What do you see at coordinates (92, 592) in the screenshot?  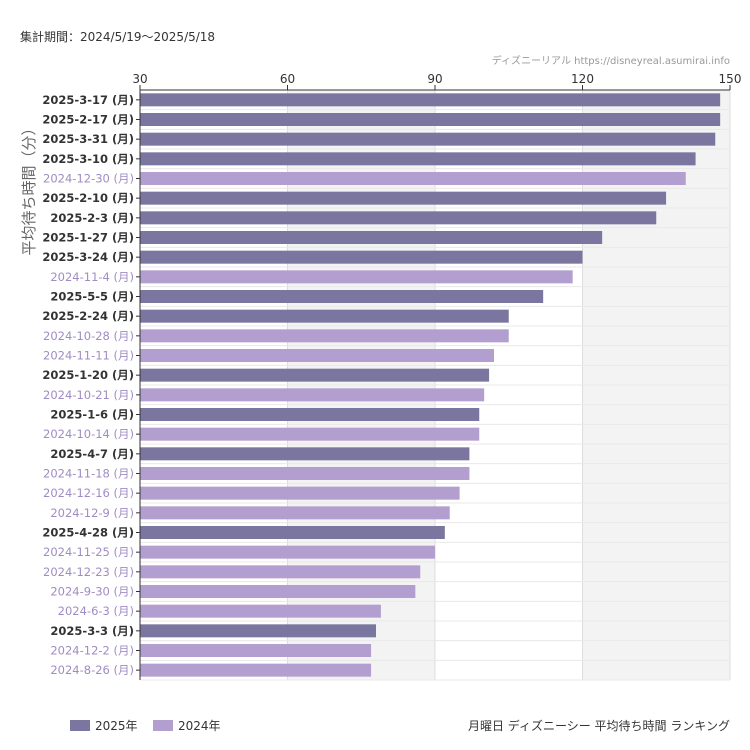 I see `y-category-label: 2024-9-30 (月)` at bounding box center [92, 592].